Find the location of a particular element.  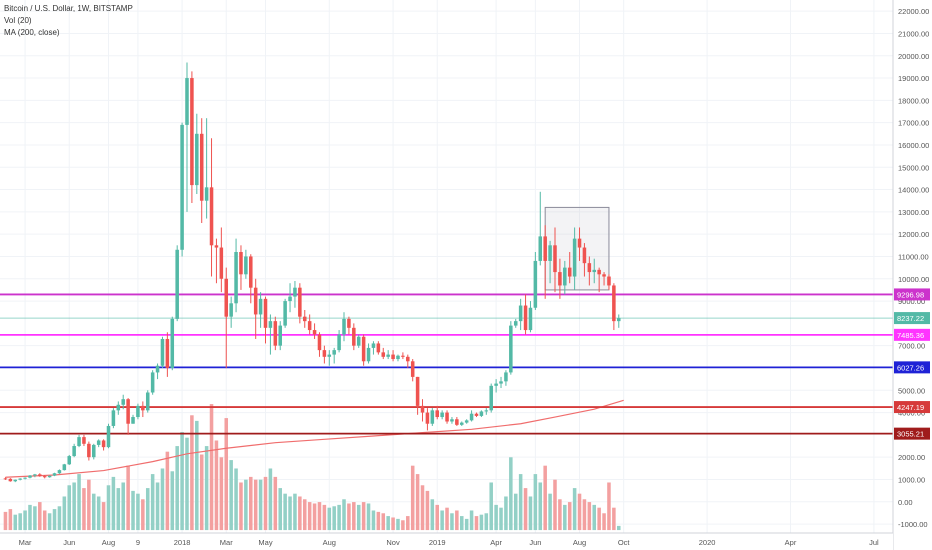

volume-indicator-label: Vol (20) is located at coordinates (18, 20).